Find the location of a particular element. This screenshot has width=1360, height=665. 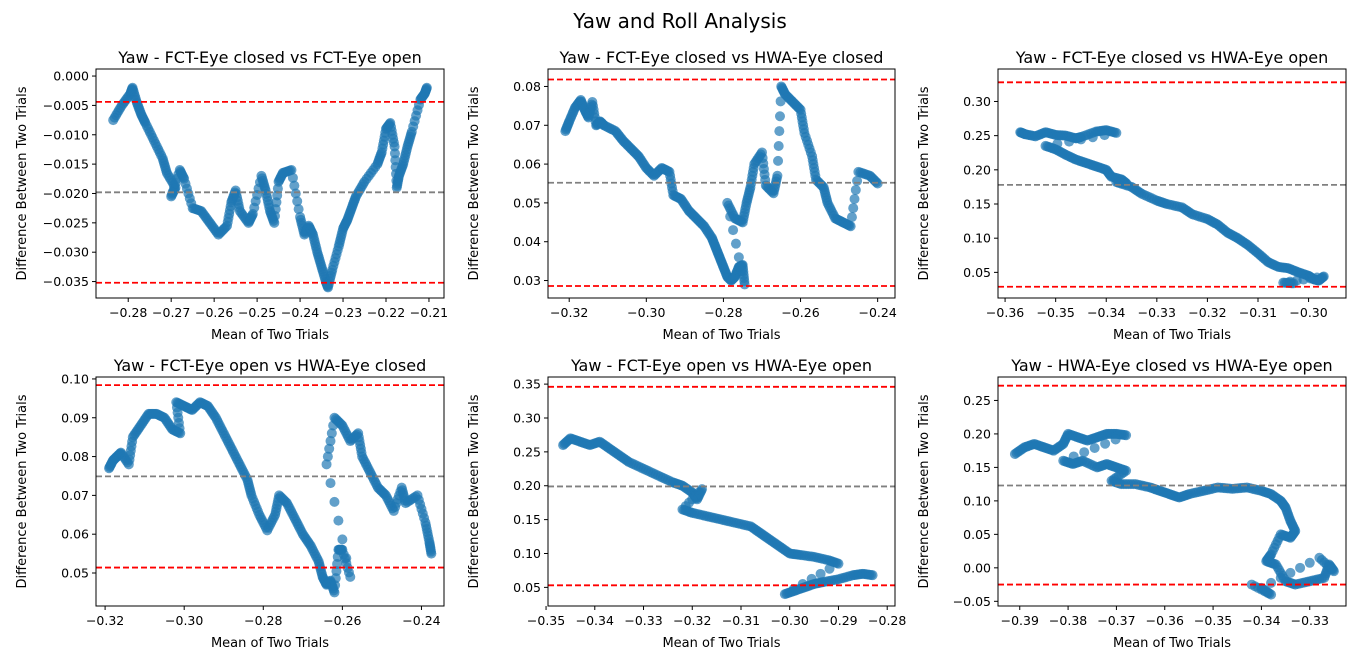

x-tick-label: −0.33 is located at coordinates (1157, 312).